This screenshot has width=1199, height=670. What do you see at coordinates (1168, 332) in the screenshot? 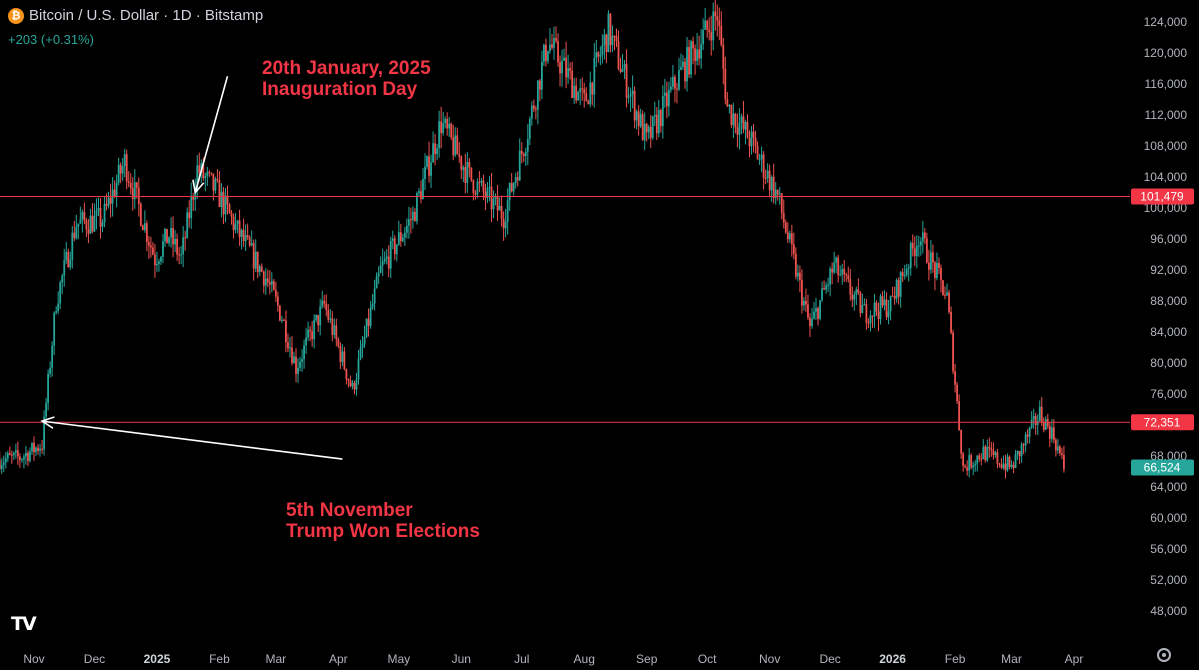
I see `y-tick-label: 84,000` at bounding box center [1168, 332].